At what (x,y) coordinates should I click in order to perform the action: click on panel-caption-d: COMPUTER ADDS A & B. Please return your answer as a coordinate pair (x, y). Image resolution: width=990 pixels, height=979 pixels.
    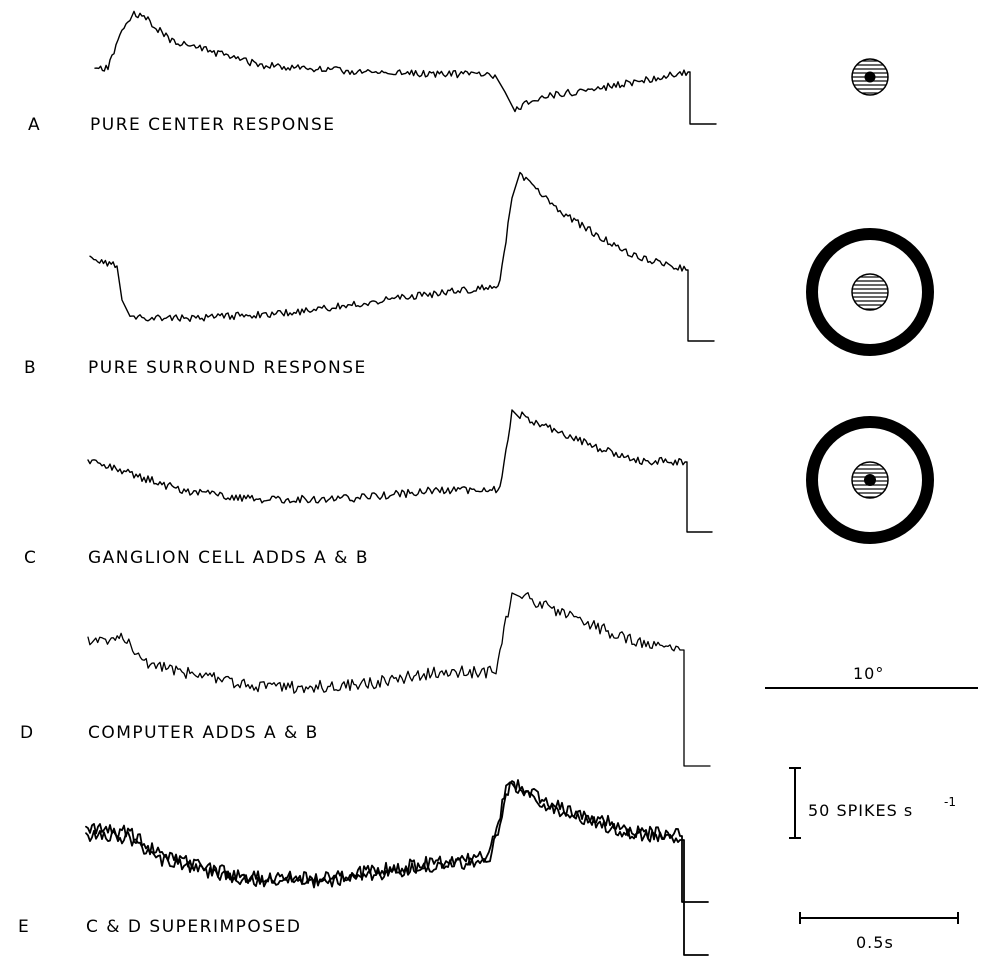
    Looking at the image, I should click on (203, 733).